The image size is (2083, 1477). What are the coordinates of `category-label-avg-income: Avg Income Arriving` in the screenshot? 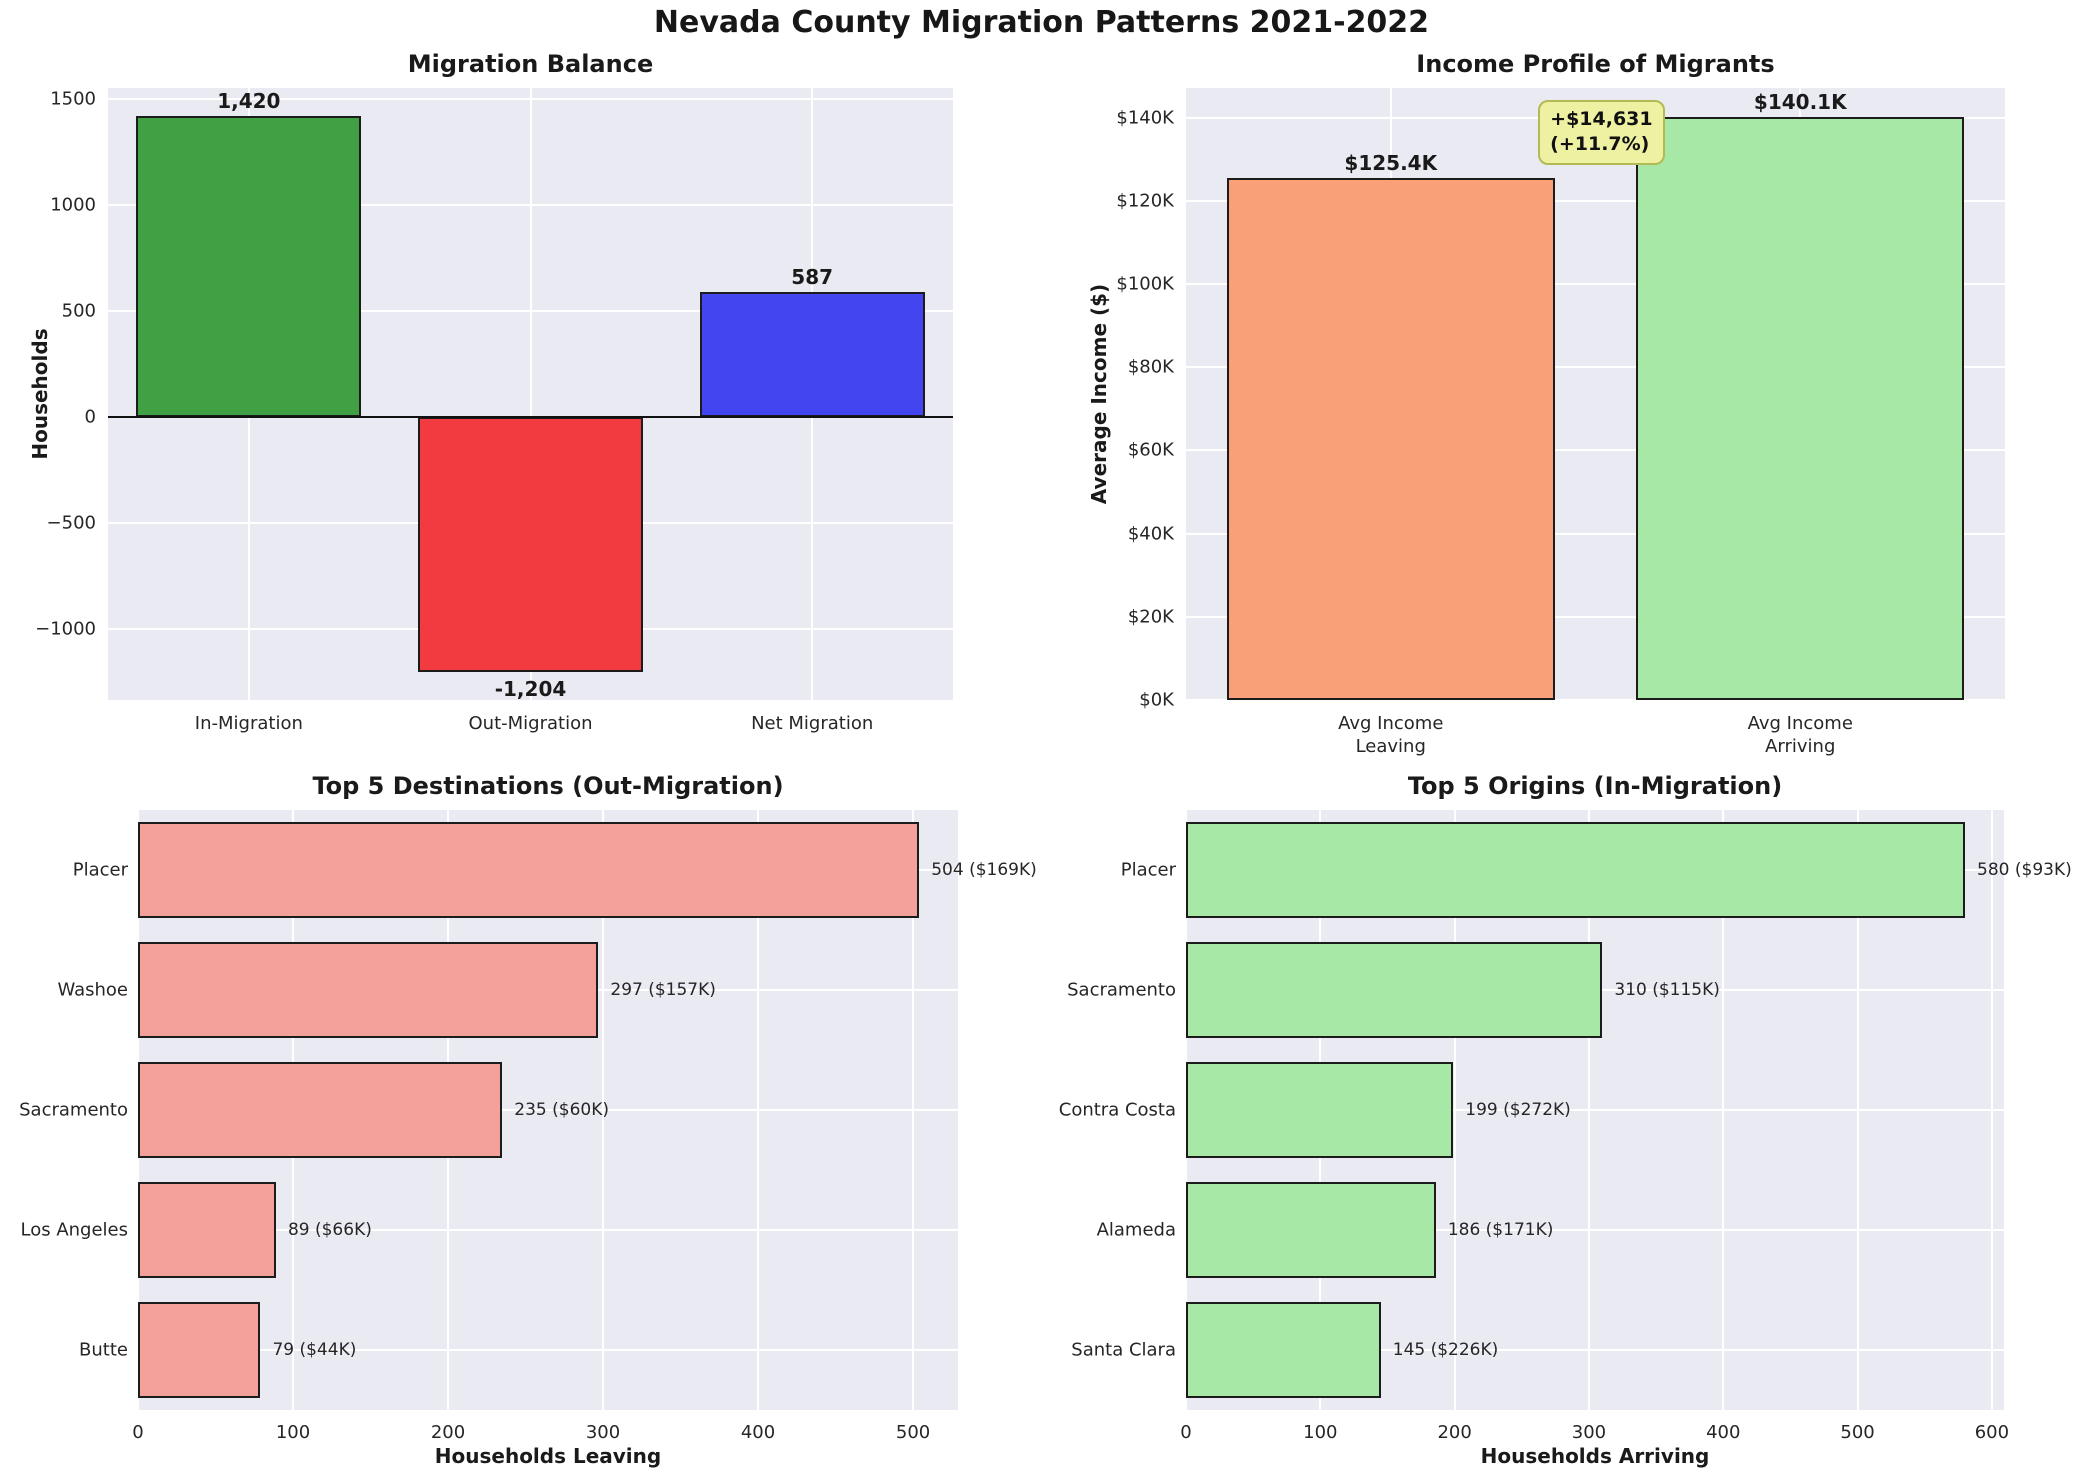 It's located at (1800, 735).